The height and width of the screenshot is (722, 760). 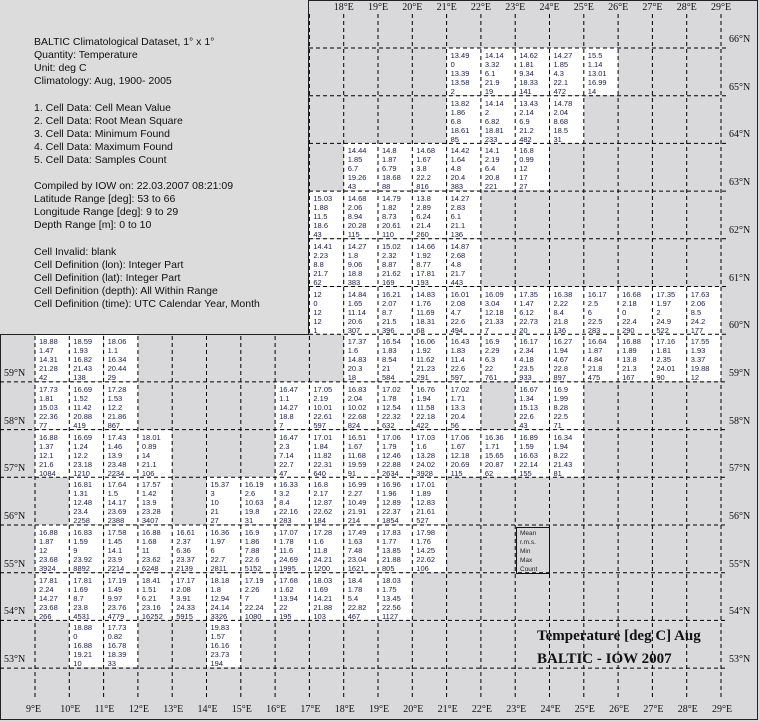 I want to click on cell-mean: 14.41, so click(x=323, y=246).